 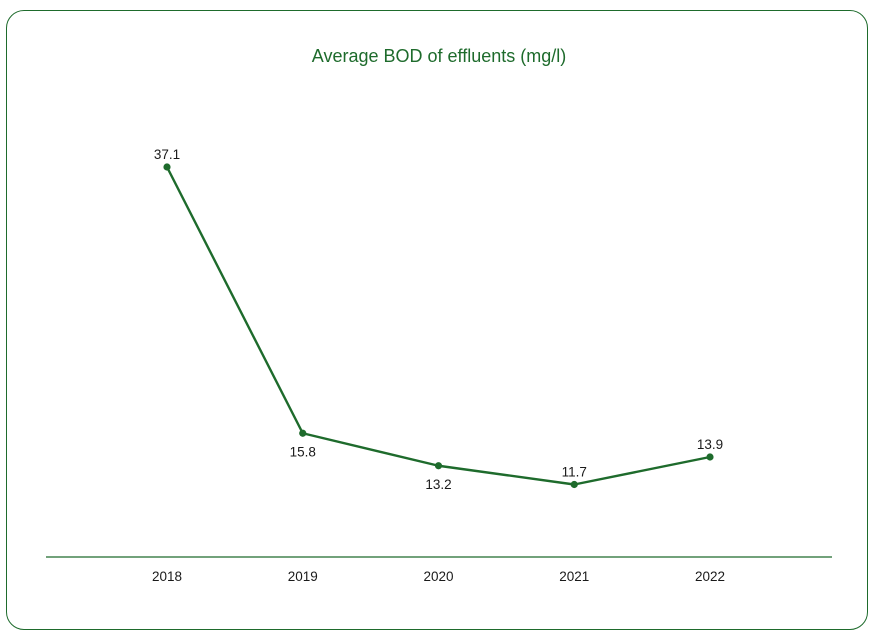 What do you see at coordinates (438, 484) in the screenshot?
I see `data-label: 13.2` at bounding box center [438, 484].